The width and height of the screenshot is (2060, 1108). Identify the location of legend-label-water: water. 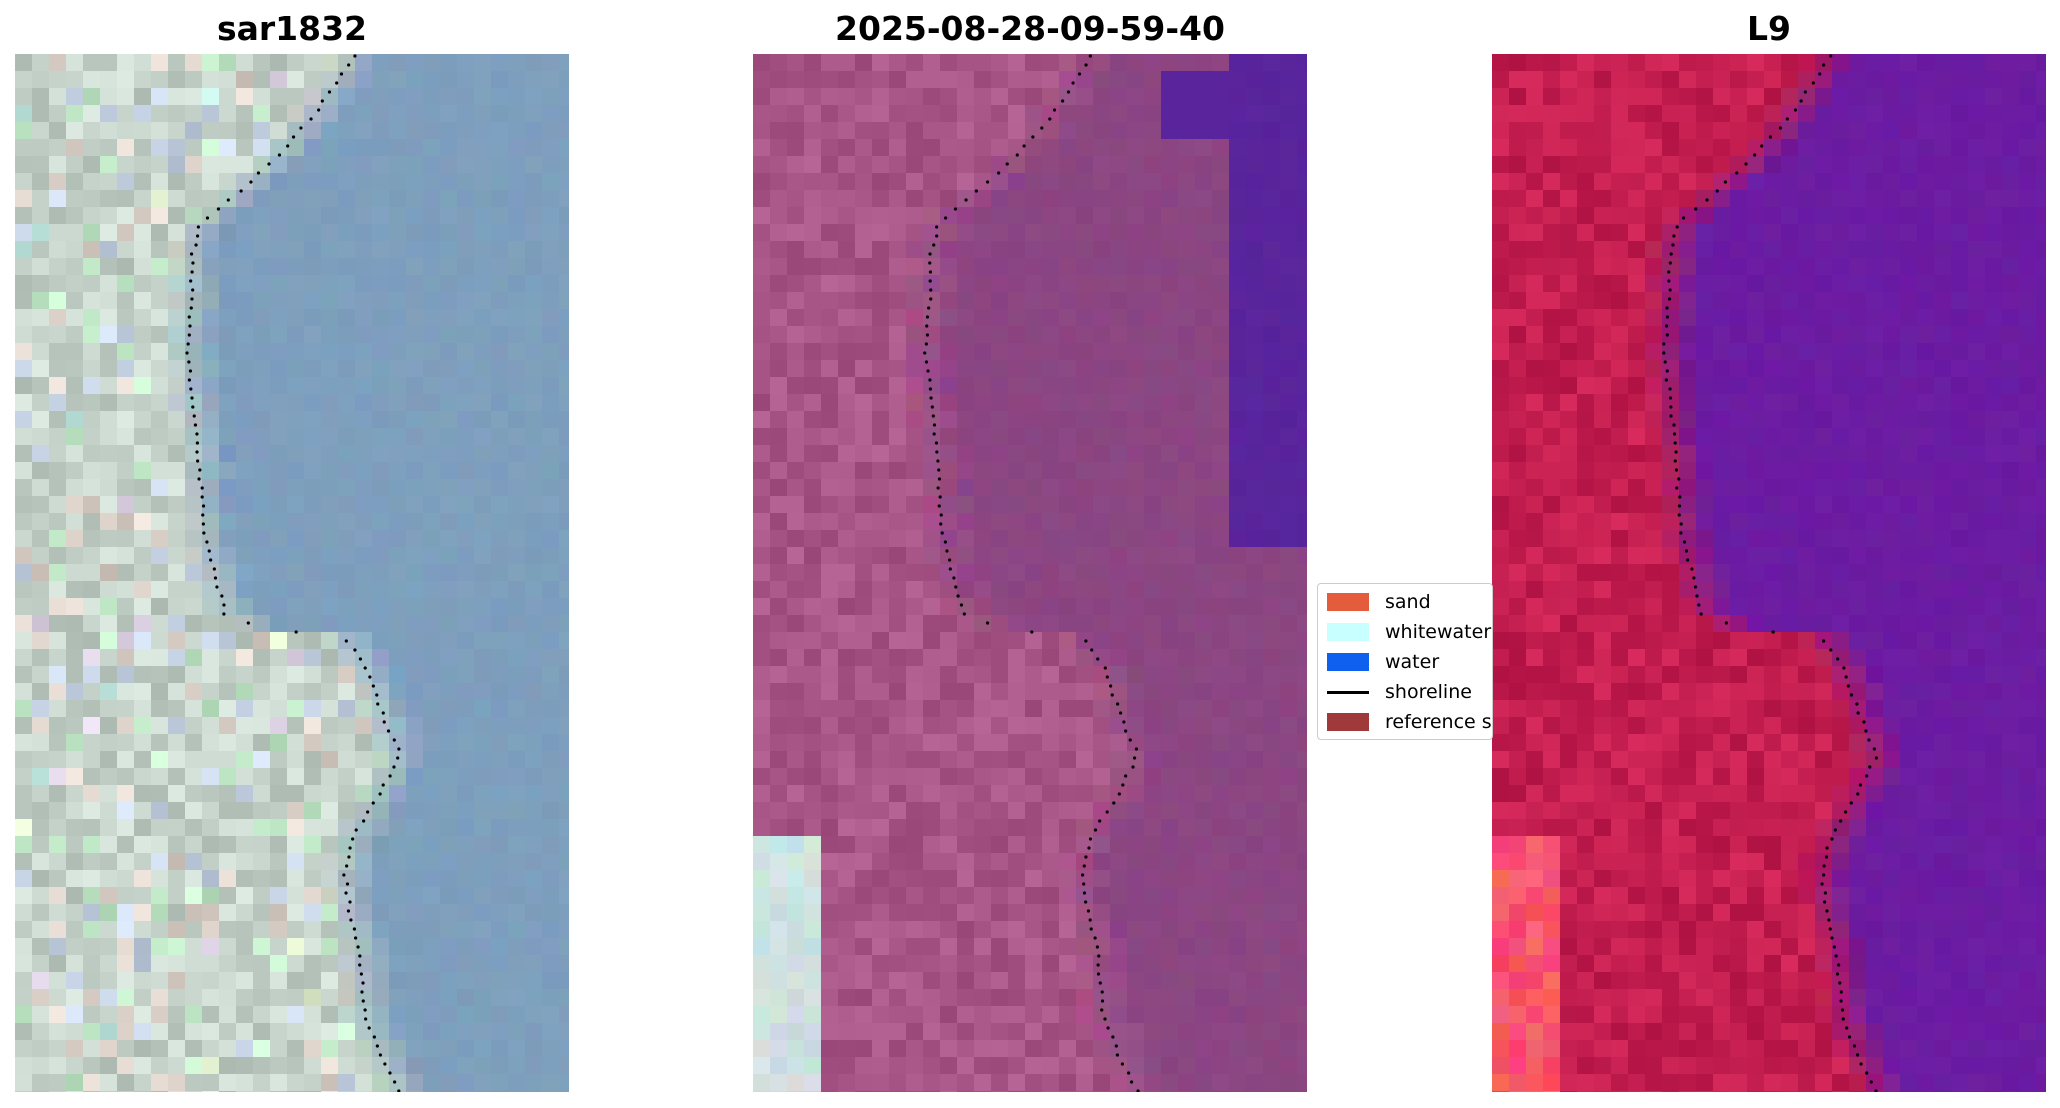
(1412, 662).